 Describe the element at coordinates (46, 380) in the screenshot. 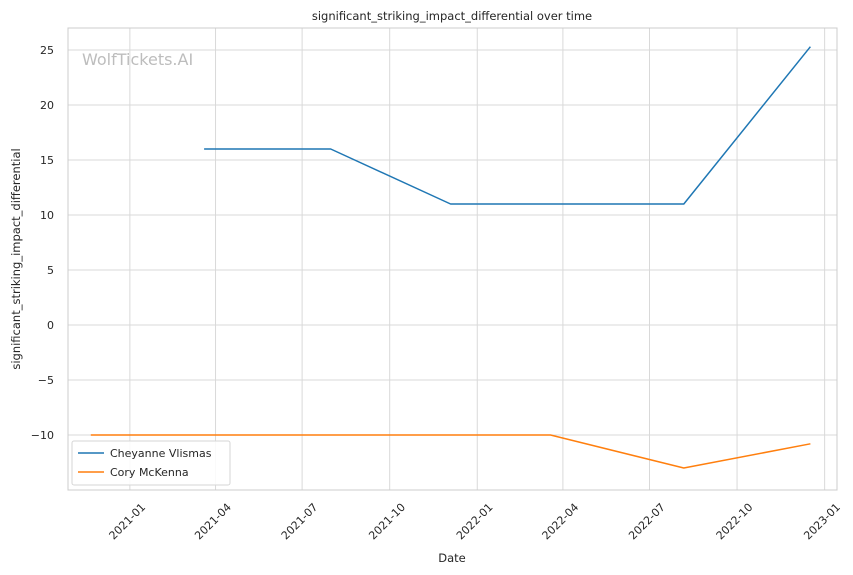

I see `y-tick-label: −5` at that location.